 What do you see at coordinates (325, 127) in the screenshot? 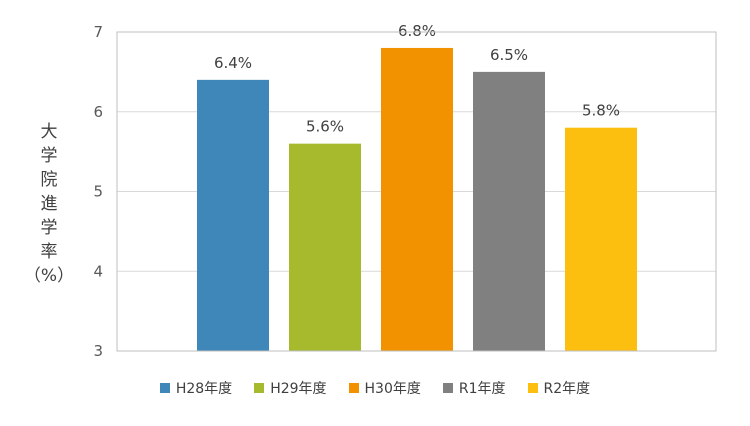
I see `data-label-2: 5.6%` at bounding box center [325, 127].